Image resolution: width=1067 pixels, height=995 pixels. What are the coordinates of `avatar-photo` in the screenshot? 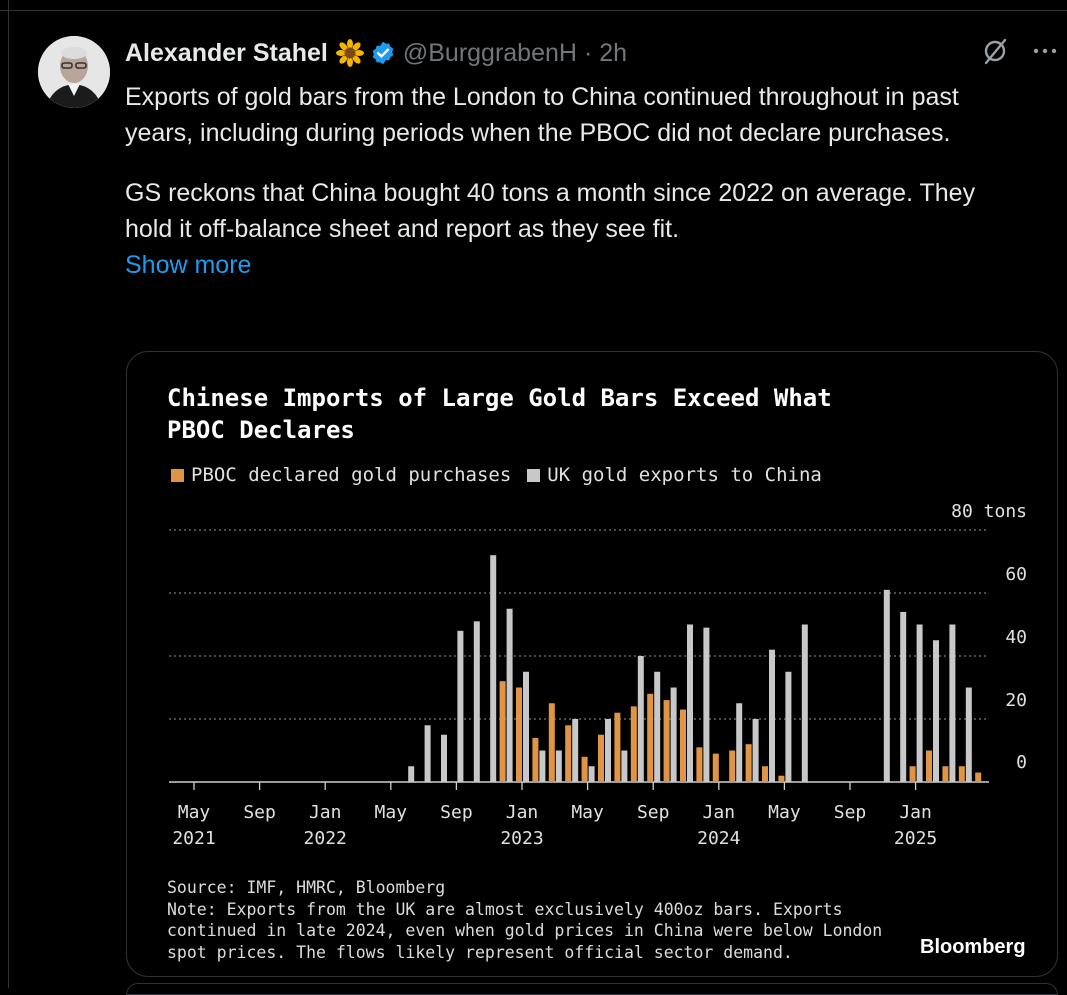 It's located at (74, 72).